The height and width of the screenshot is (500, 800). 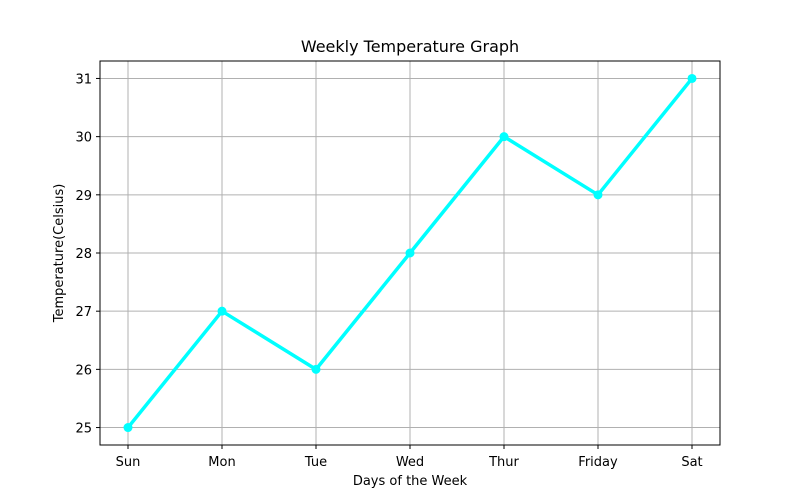 I want to click on y-tick-label: 26, so click(x=83, y=370).